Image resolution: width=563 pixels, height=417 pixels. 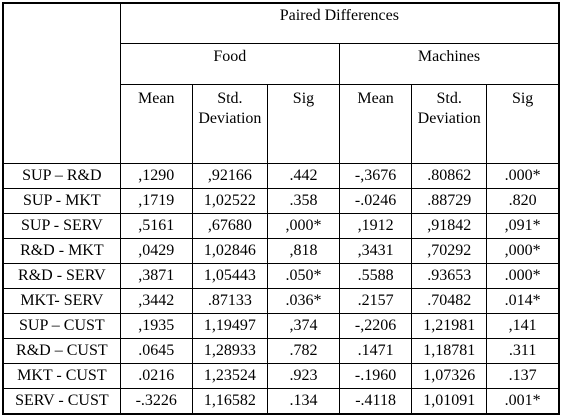 What do you see at coordinates (61, 201) in the screenshot?
I see `row-label: SUP - MKT` at bounding box center [61, 201].